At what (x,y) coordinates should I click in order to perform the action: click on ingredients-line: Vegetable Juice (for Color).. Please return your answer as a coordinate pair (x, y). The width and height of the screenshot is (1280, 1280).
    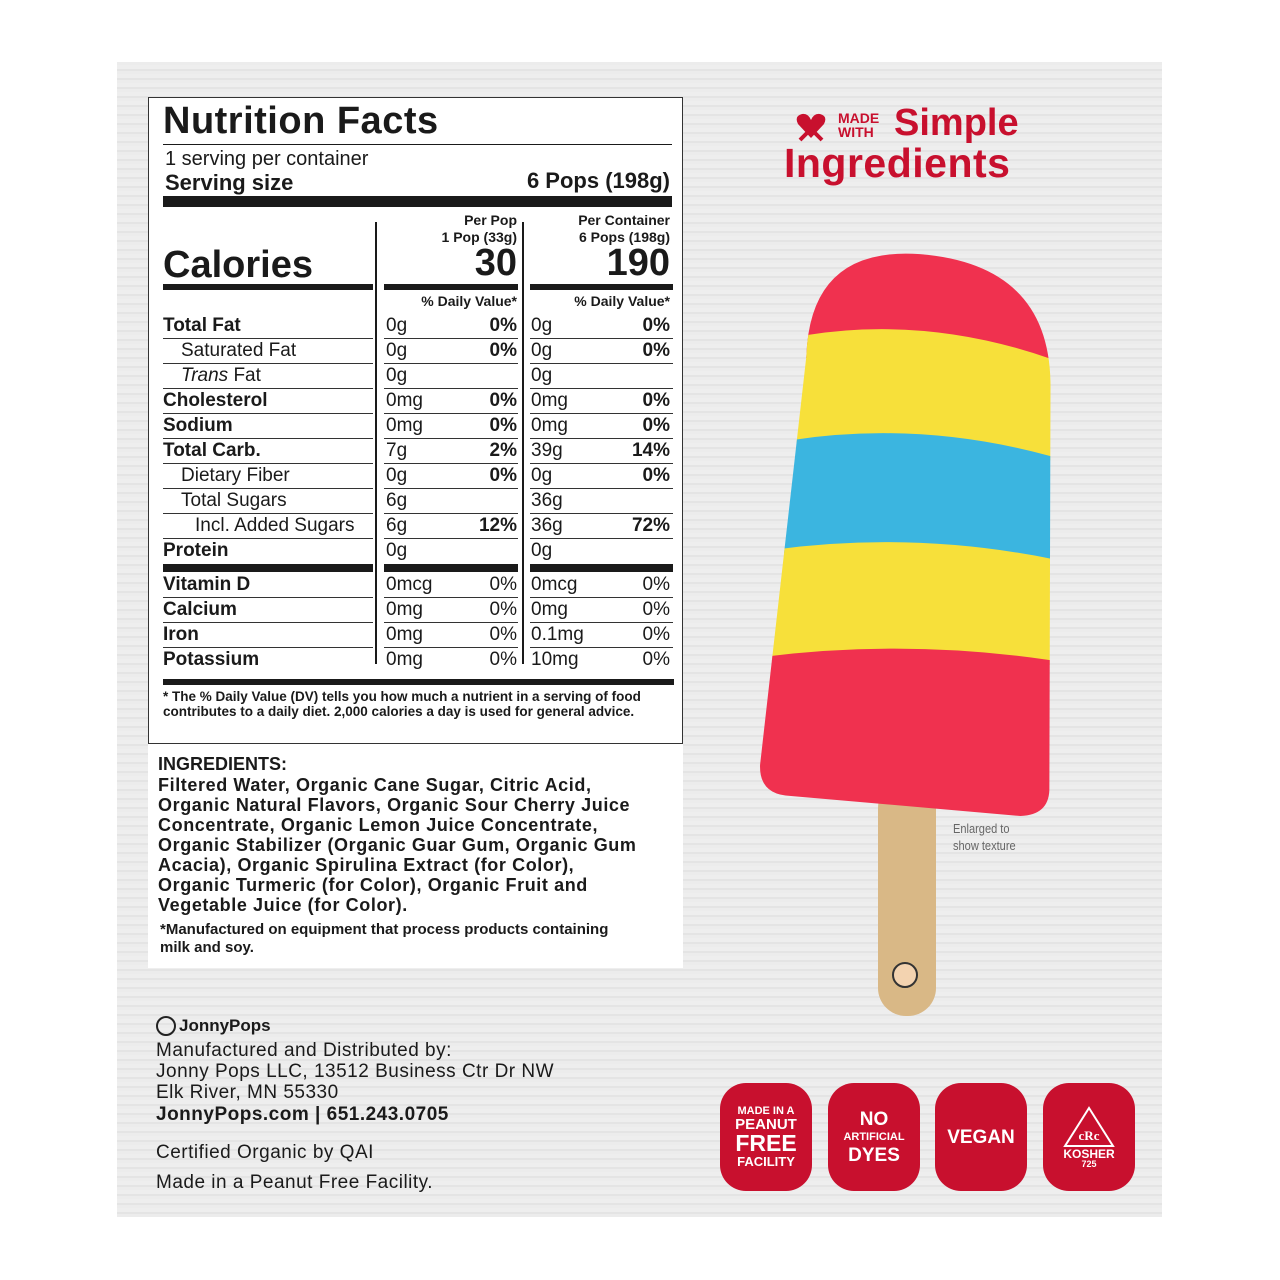
    Looking at the image, I should click on (283, 905).